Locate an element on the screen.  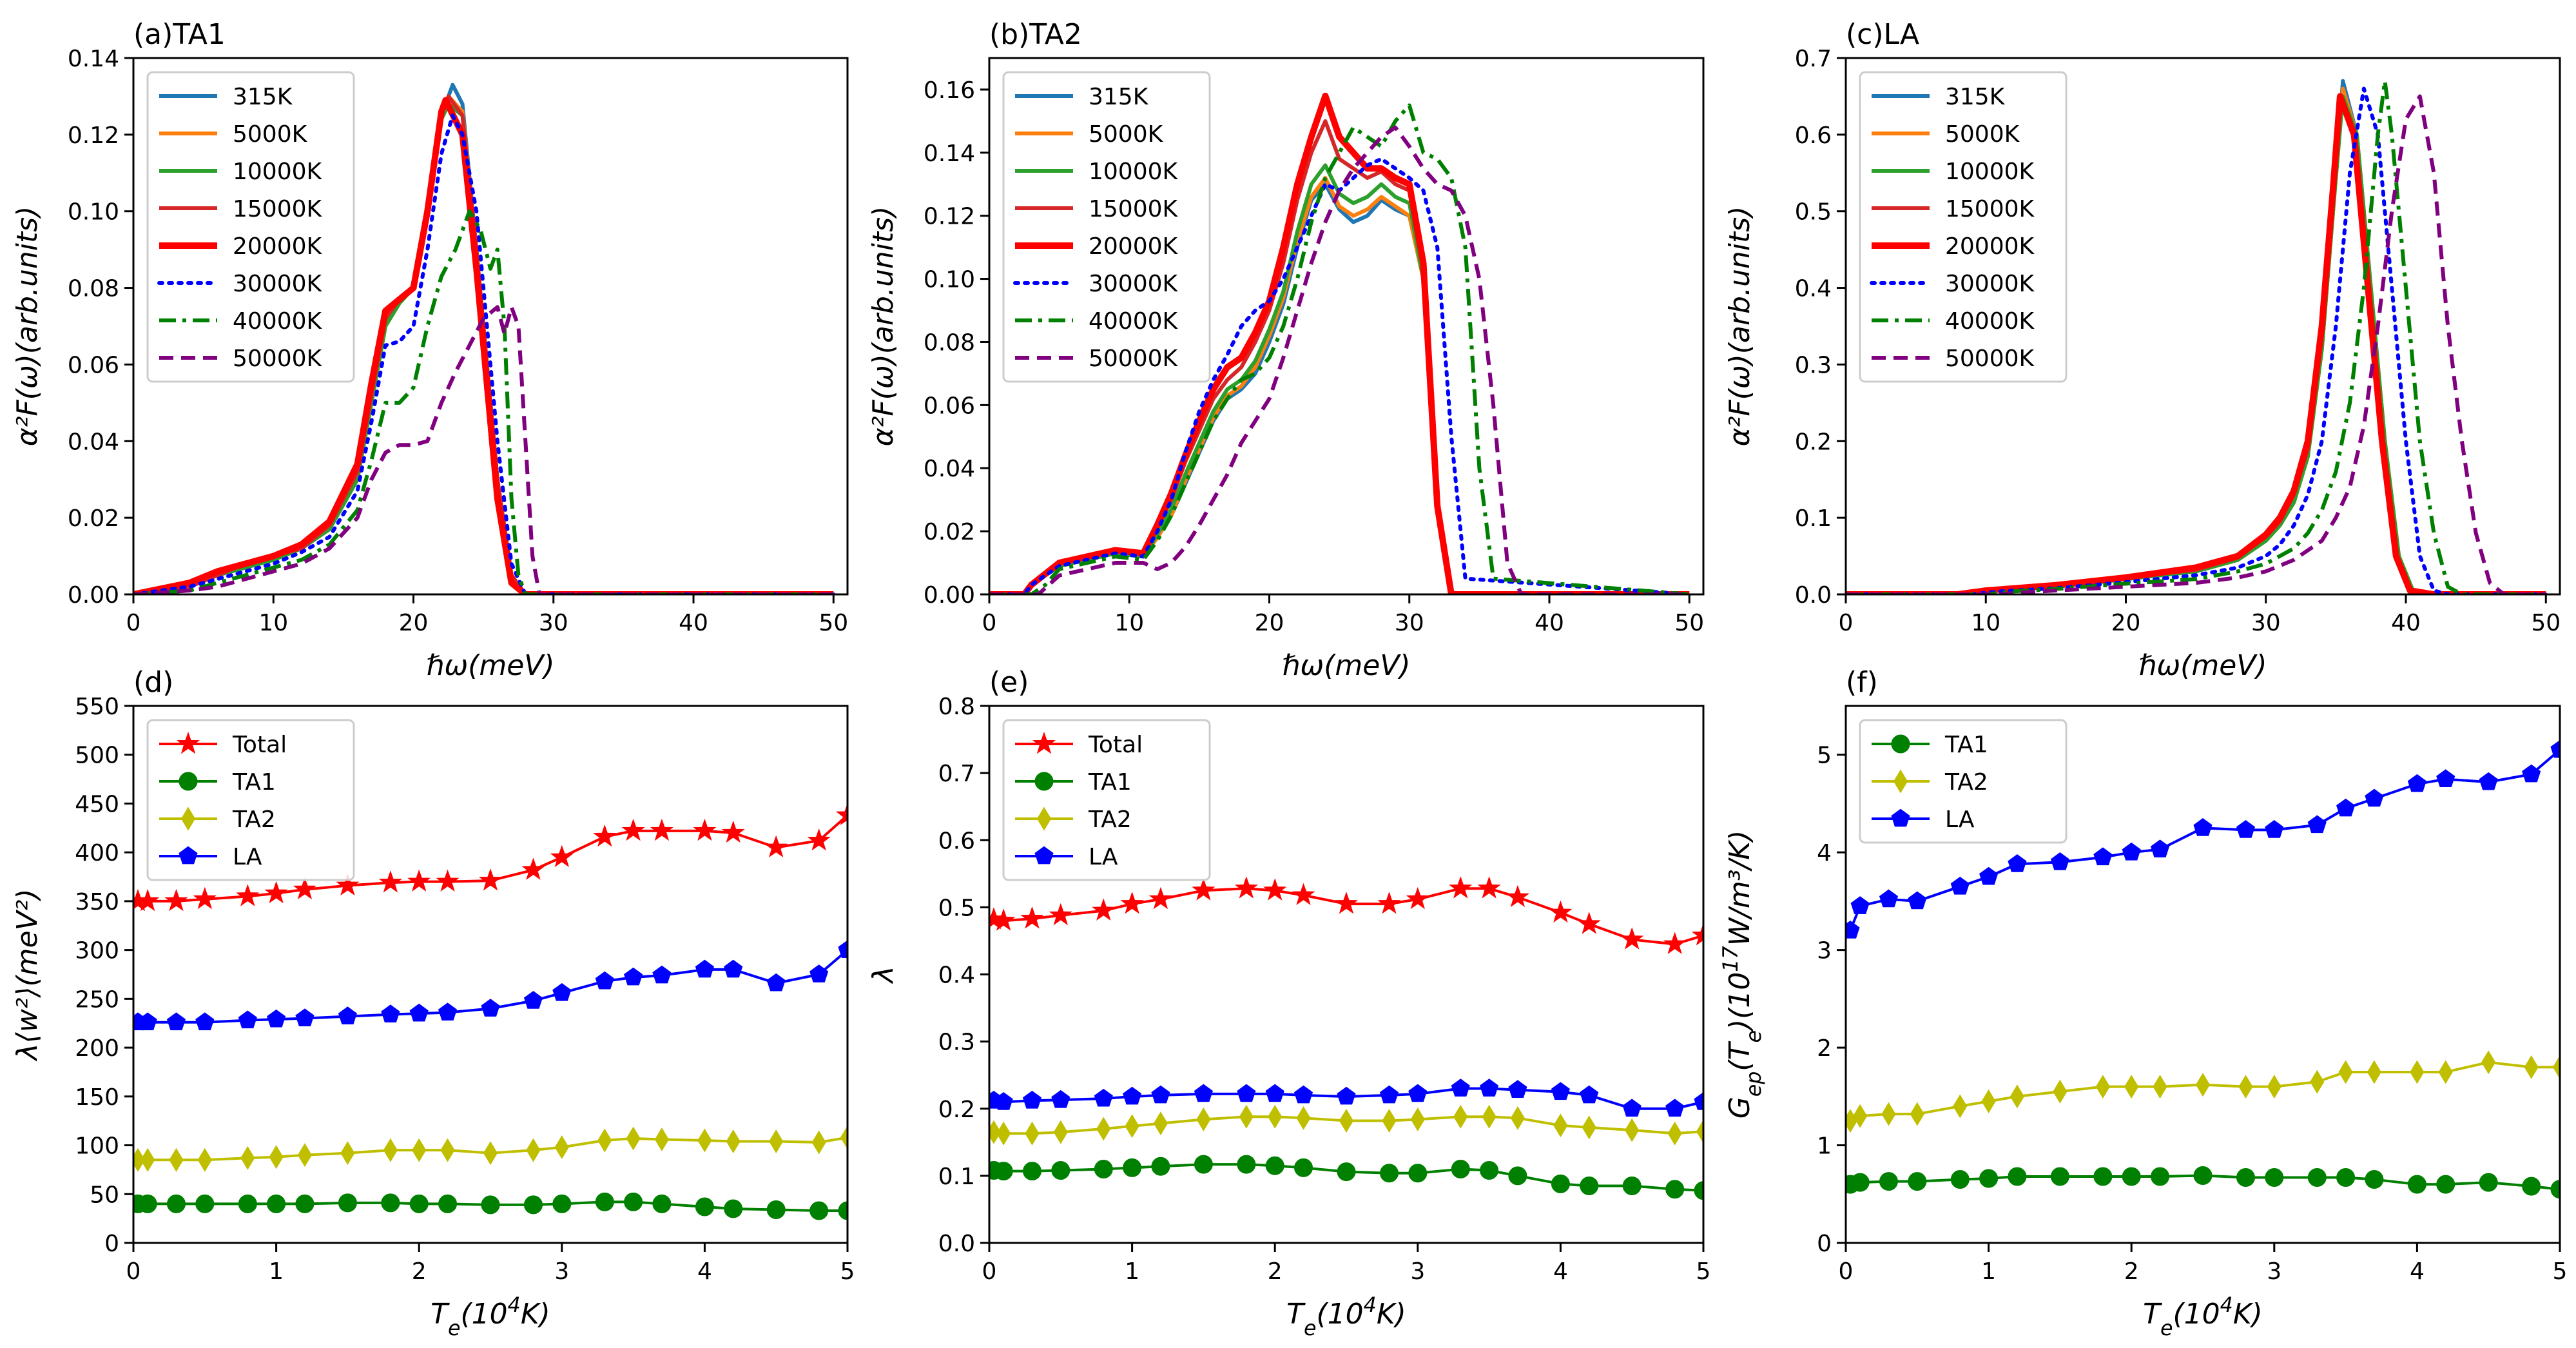
x-tick-label: 50 is located at coordinates (1689, 623).